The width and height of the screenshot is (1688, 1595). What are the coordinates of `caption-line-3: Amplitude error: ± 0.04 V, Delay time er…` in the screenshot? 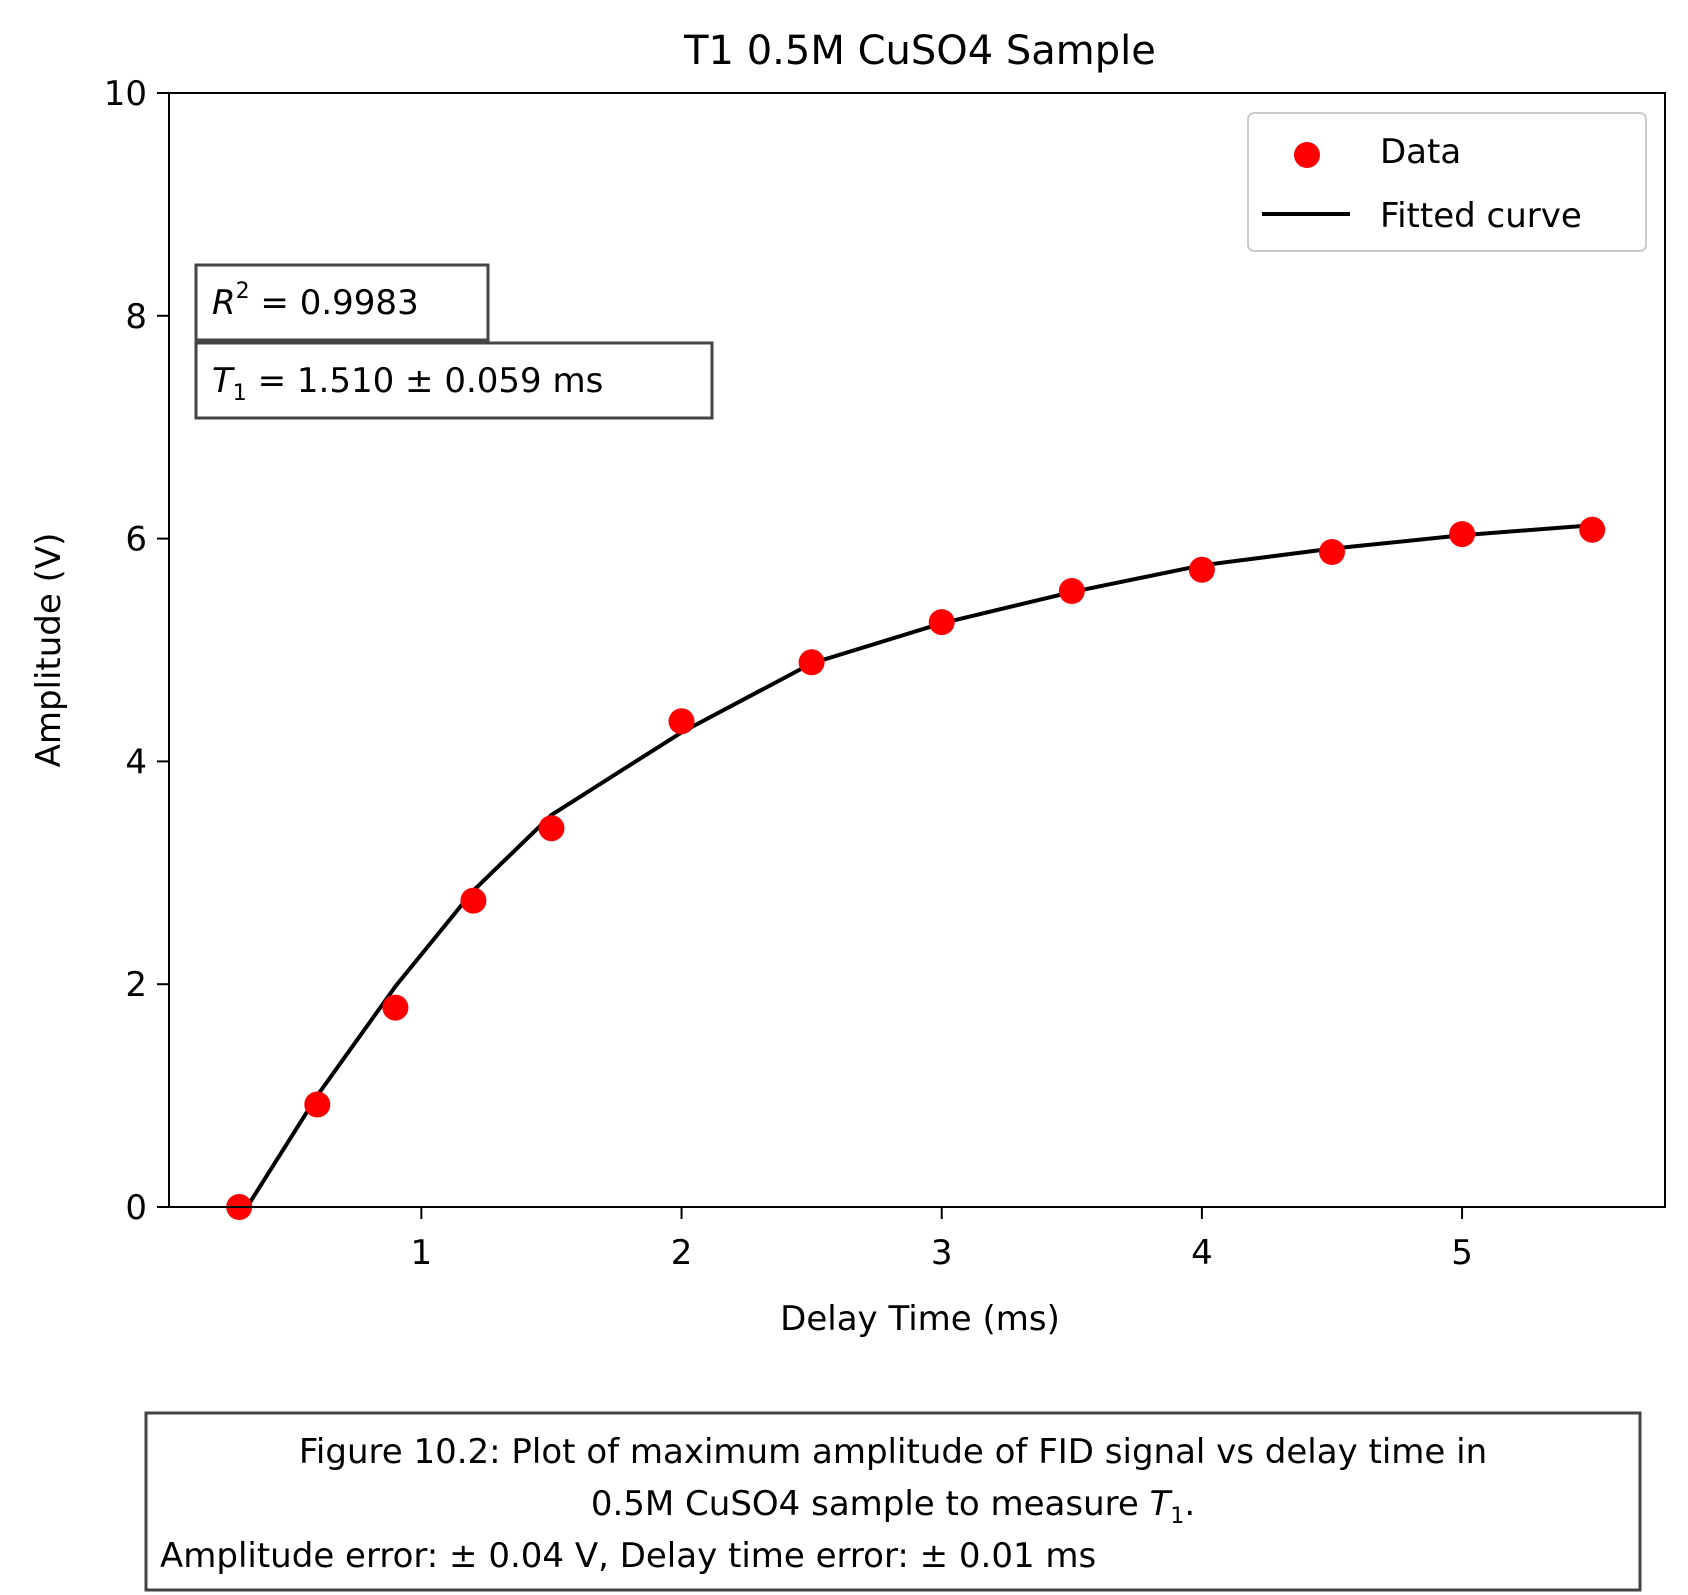 It's located at (628, 1556).